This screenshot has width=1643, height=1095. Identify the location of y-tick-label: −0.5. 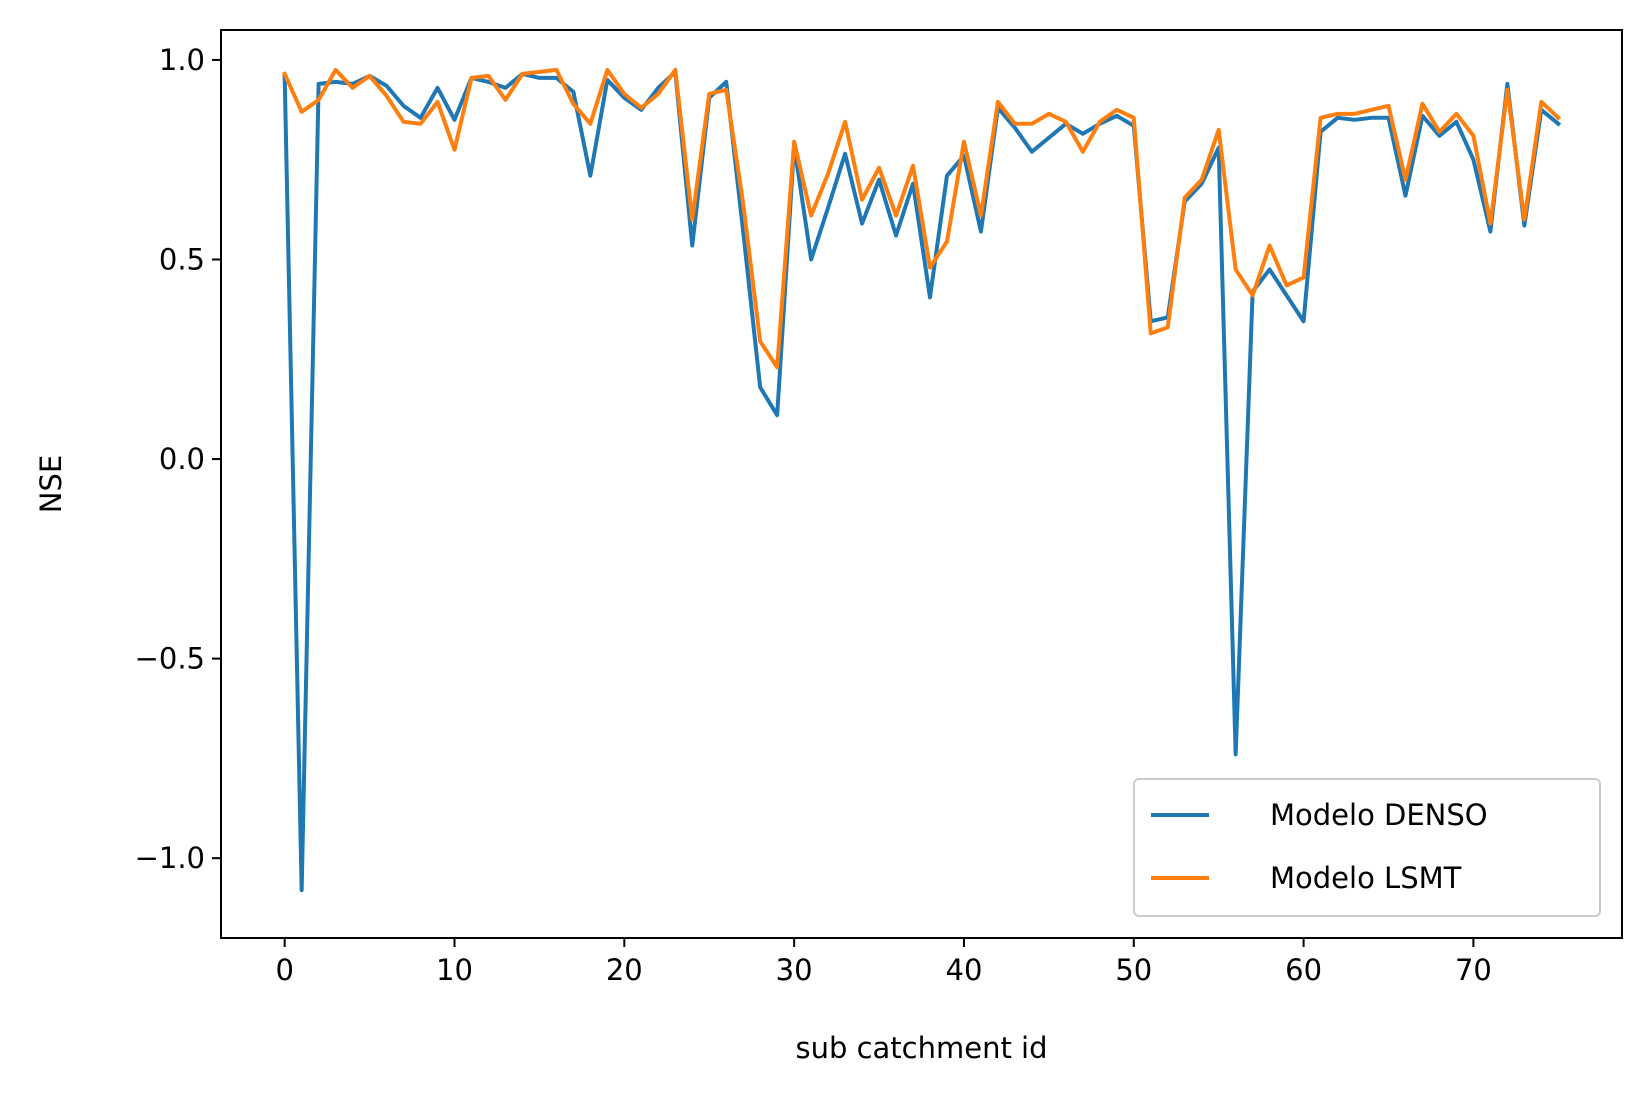
(170, 659).